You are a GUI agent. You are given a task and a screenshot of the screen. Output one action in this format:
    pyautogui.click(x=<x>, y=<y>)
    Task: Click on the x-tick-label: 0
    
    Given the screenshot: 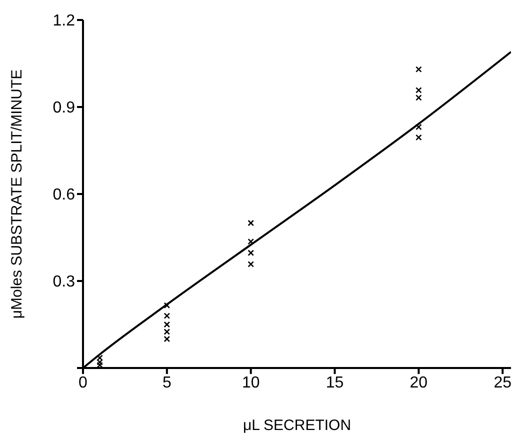 What is the action you would take?
    pyautogui.click(x=83, y=383)
    